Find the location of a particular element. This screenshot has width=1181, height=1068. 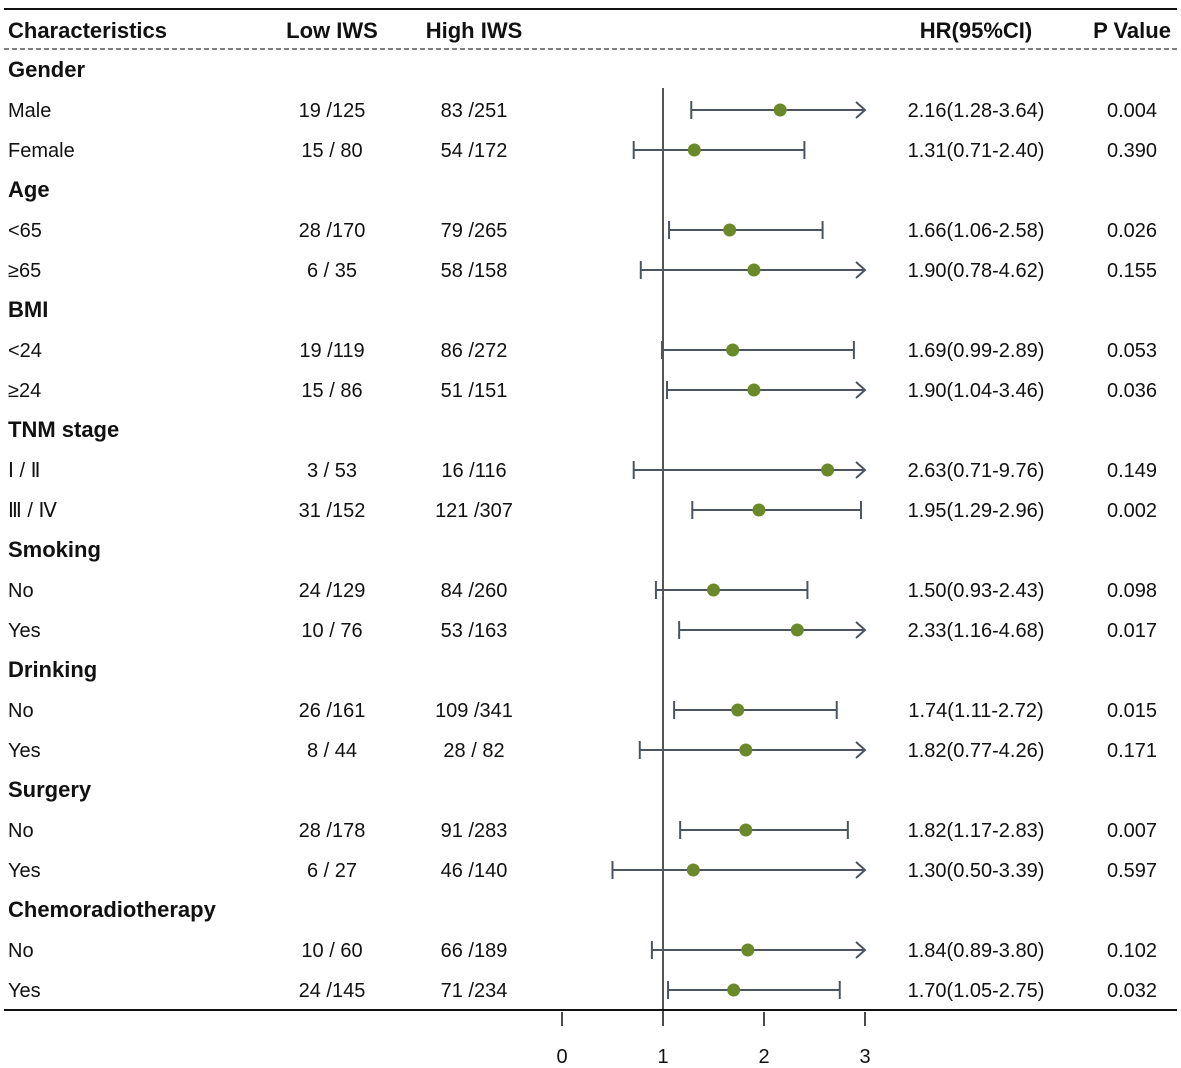

row-label: ≥65 is located at coordinates (24, 271).